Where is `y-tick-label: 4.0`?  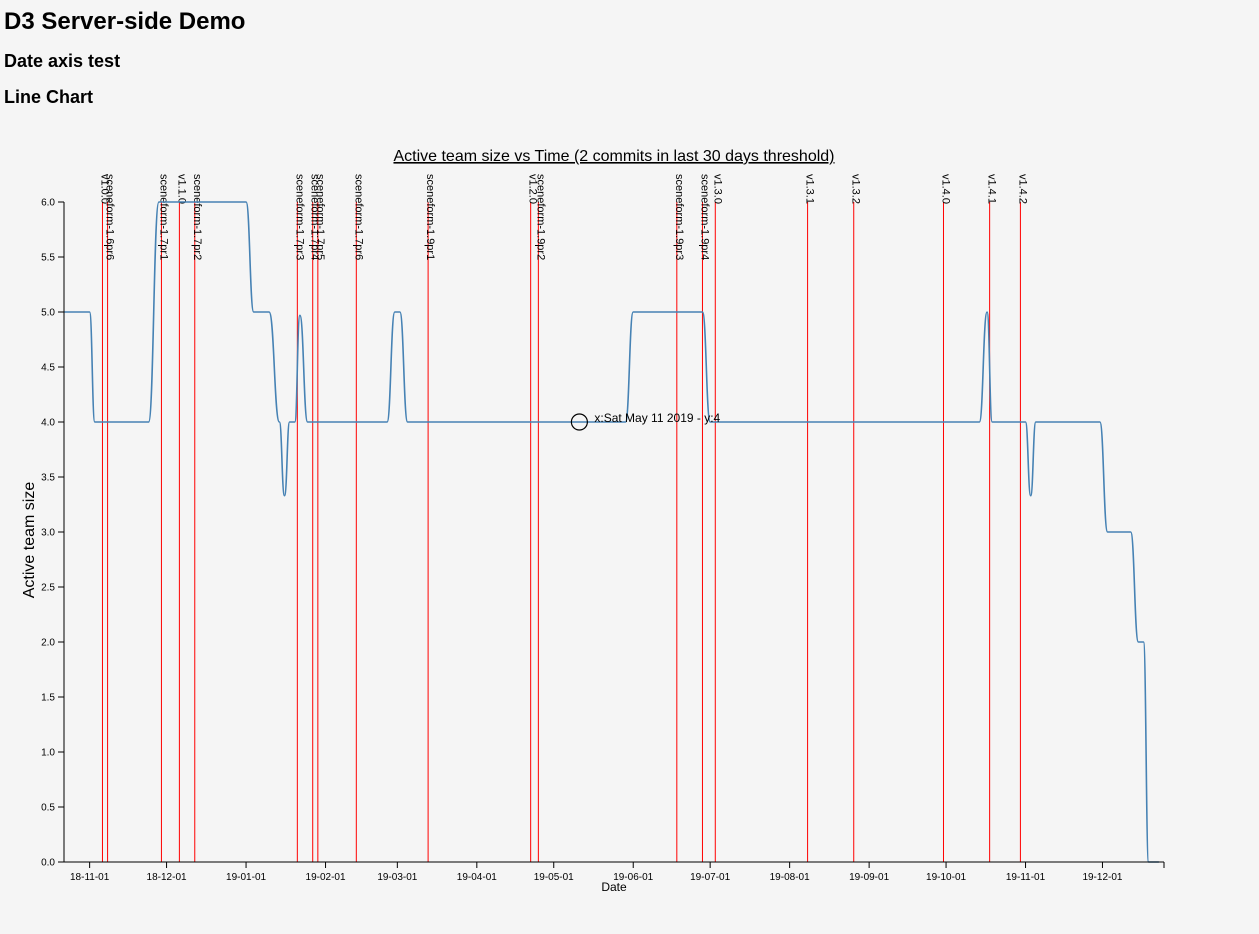
y-tick-label: 4.0 is located at coordinates (48, 423).